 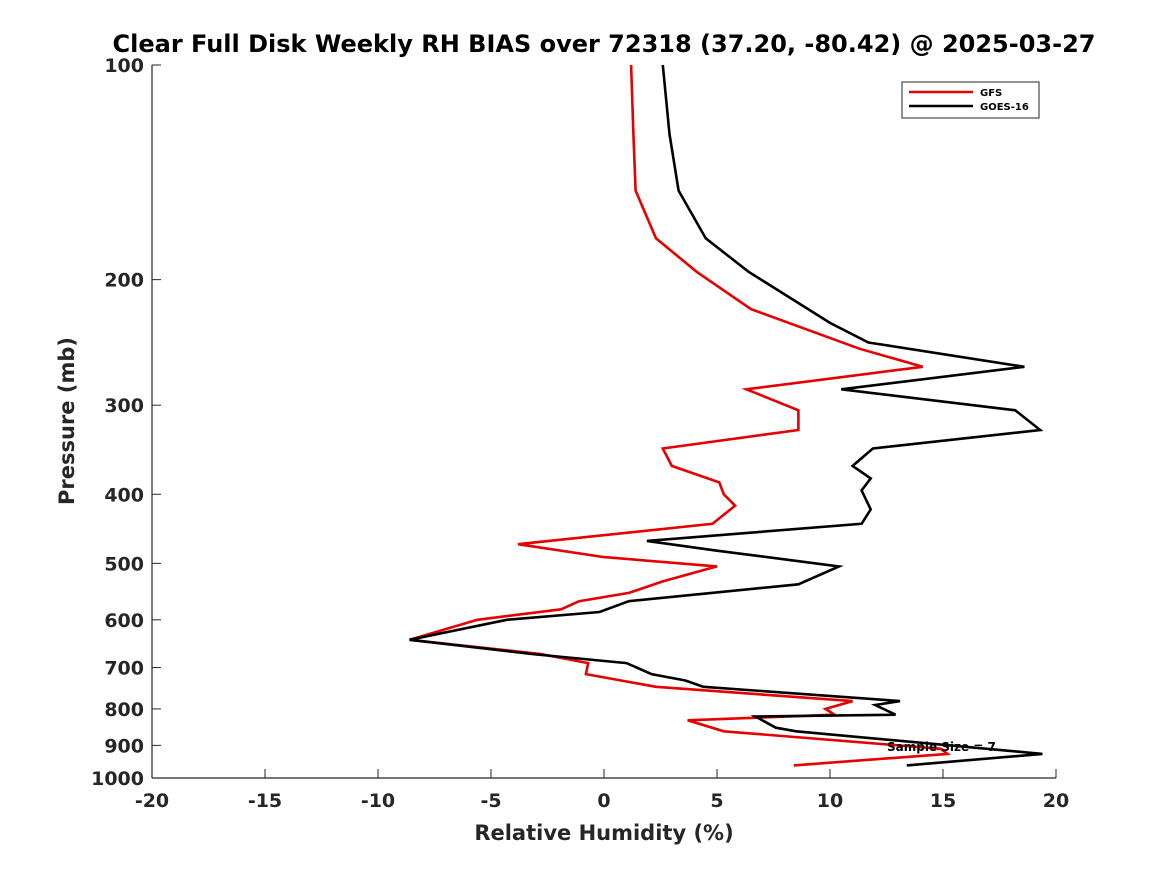 I want to click on sample-size-annotation: Sample Size = 7, so click(x=941, y=747).